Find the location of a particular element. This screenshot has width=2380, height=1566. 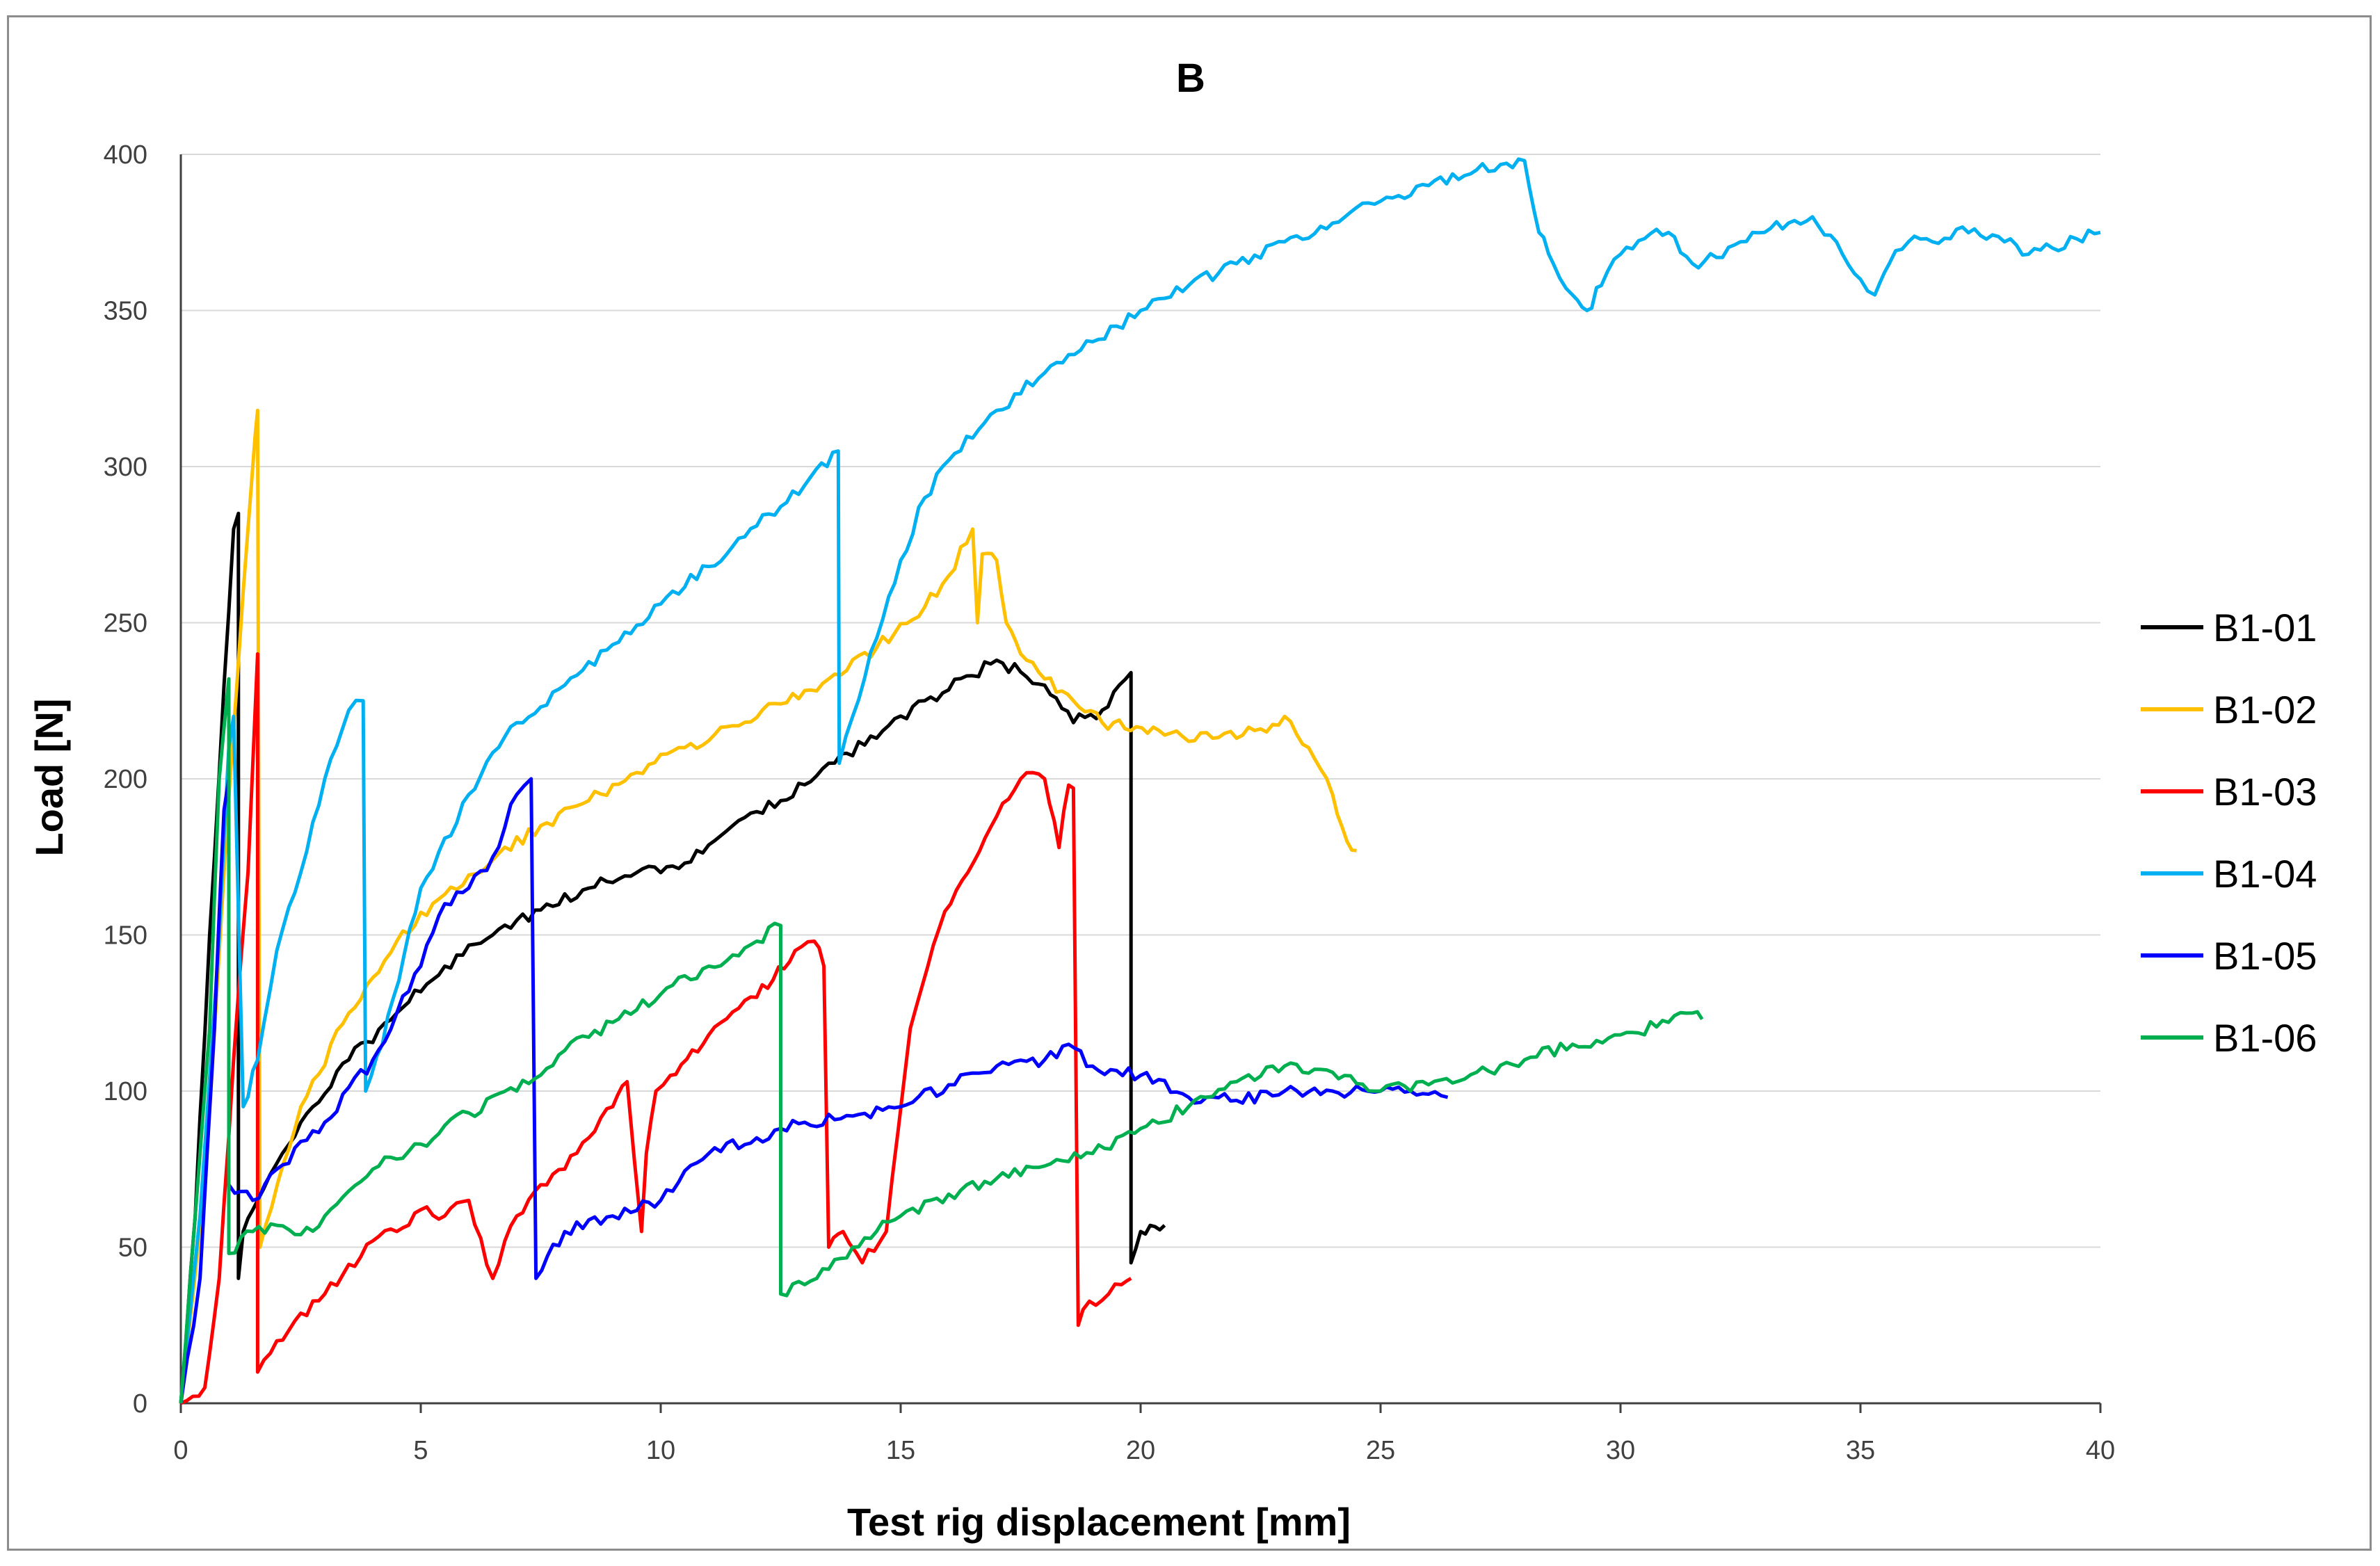

y-tick-label-400: 400 is located at coordinates (125, 155).